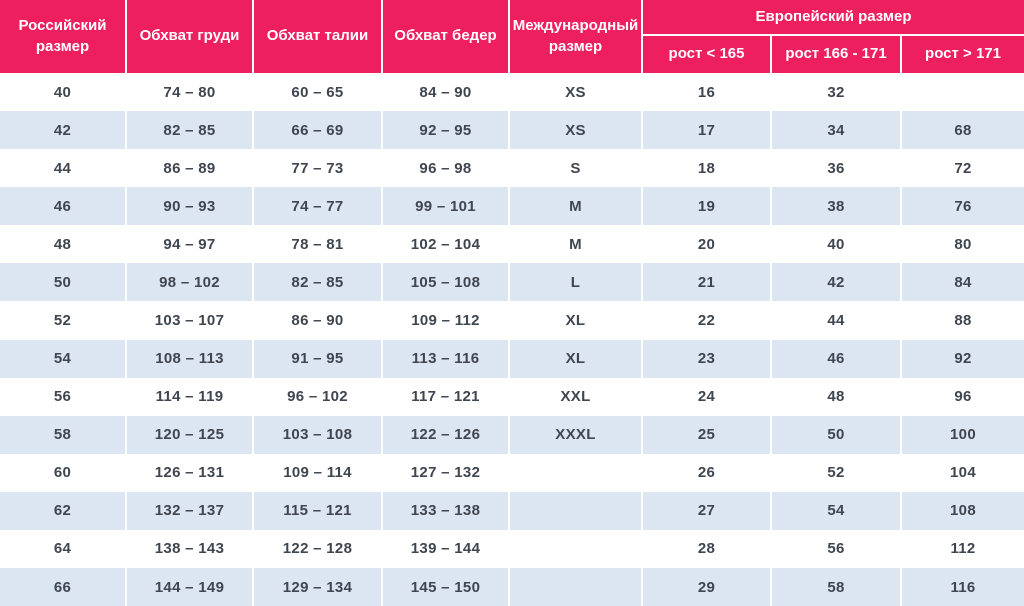  What do you see at coordinates (63, 206) in the screenshot?
I see `table-cell: 46` at bounding box center [63, 206].